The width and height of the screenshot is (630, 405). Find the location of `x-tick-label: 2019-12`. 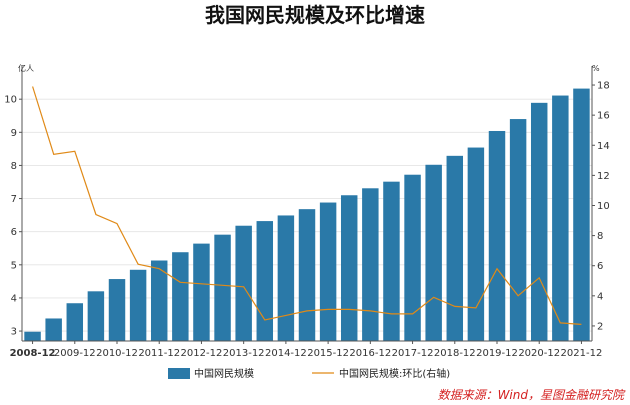

x-tick-label: 2019-12 is located at coordinates (497, 353).